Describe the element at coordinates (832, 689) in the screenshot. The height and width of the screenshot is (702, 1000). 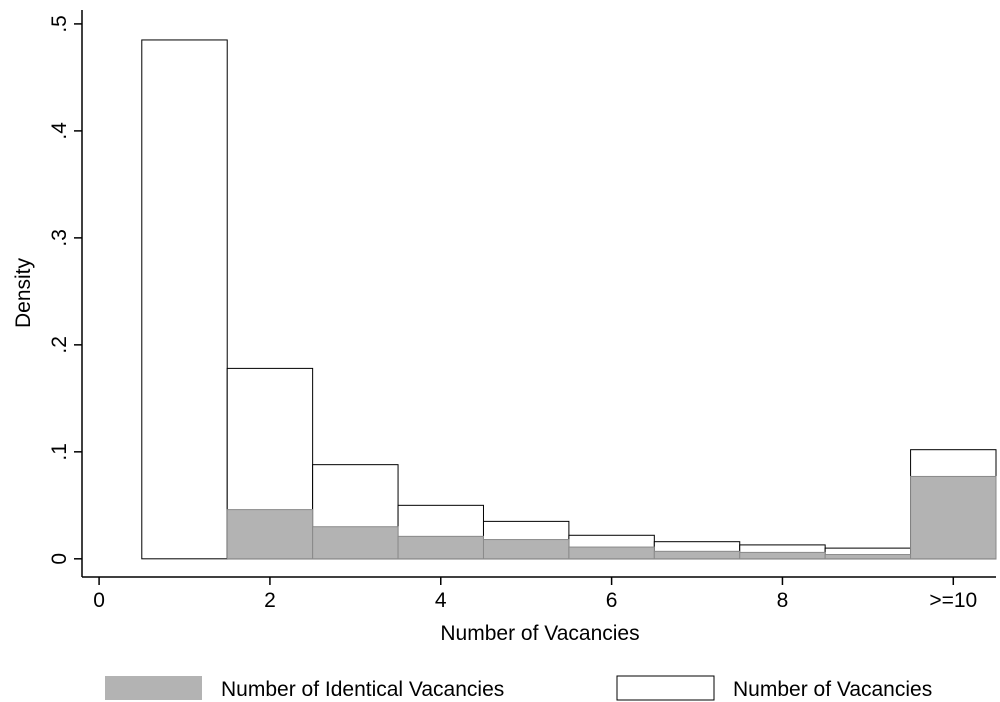
I see `legend-label: Number of Vacancies` at that location.